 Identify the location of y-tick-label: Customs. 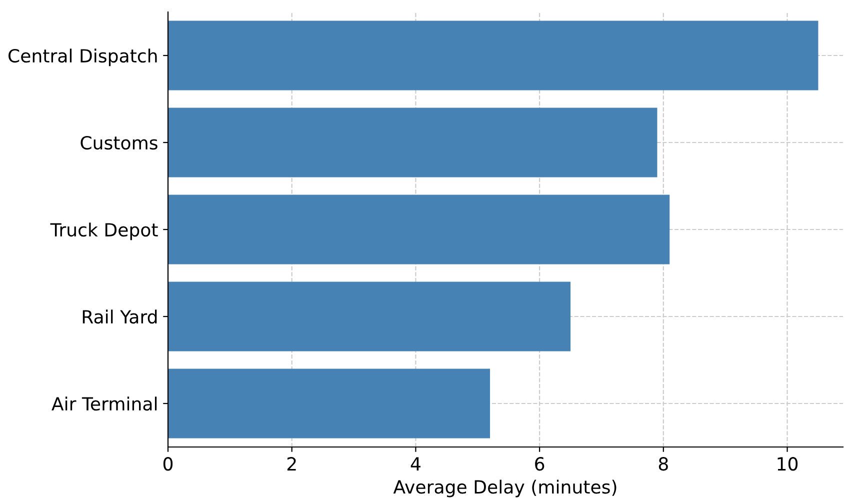
(119, 143).